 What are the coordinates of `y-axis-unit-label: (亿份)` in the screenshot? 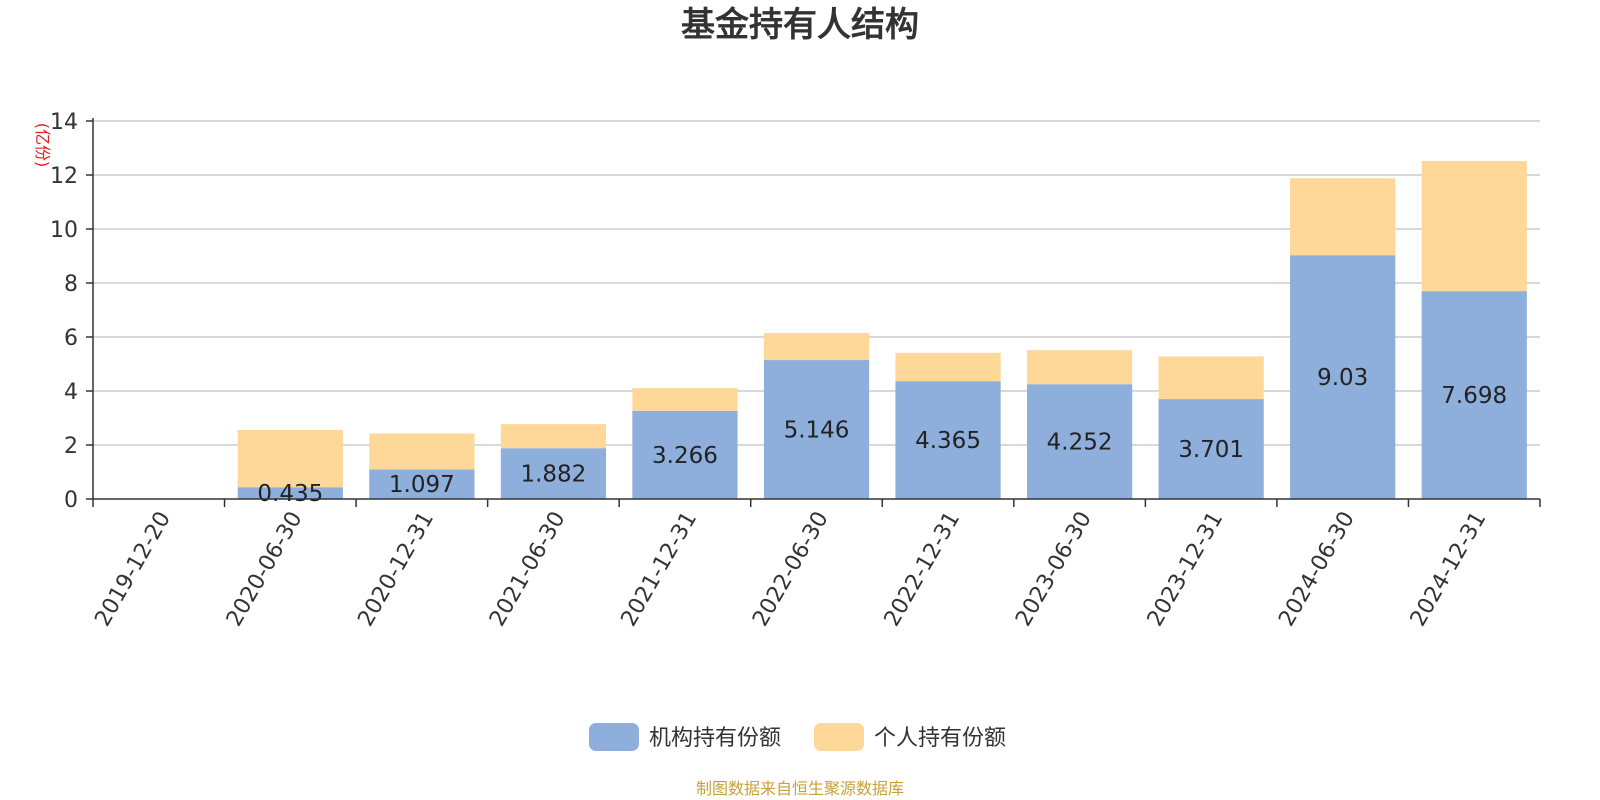 It's located at (42, 145).